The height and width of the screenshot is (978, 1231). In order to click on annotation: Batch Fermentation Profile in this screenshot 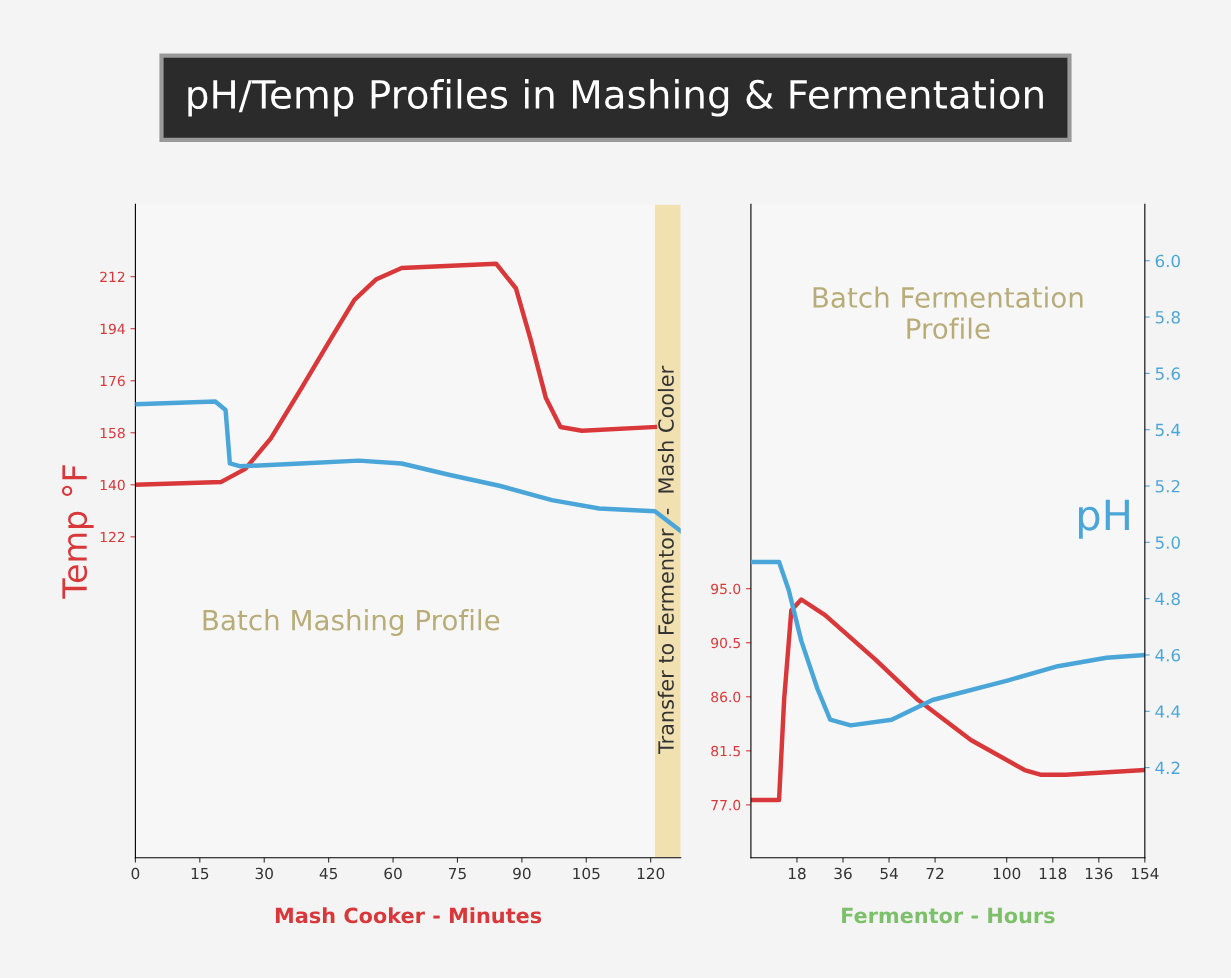, I will do `click(948, 313)`.